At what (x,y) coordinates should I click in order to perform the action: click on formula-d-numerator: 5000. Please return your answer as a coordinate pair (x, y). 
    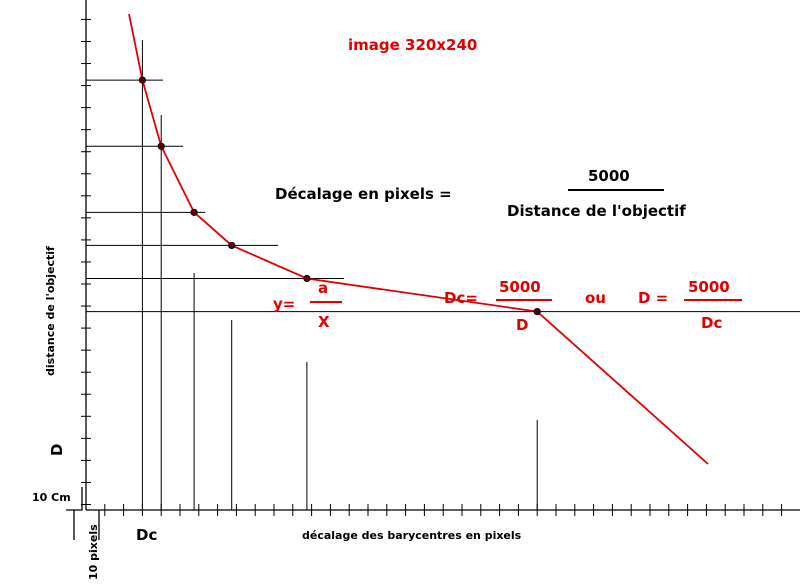
    Looking at the image, I should click on (709, 287).